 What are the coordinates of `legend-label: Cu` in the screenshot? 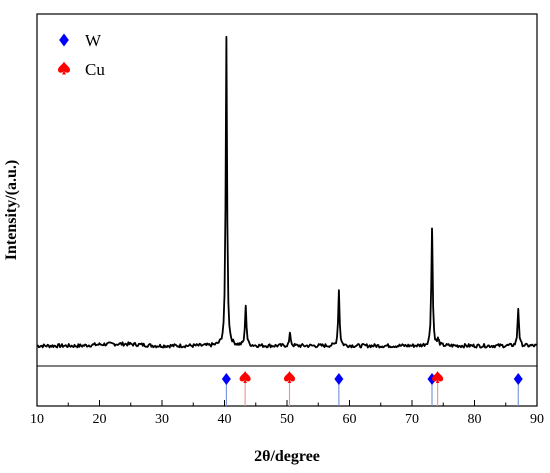 It's located at (95, 69).